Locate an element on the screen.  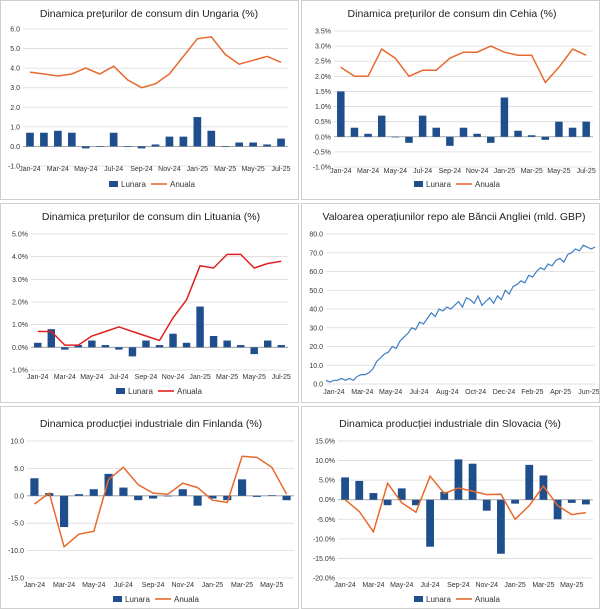
x-tick-label: Apr-25 is located at coordinates (560, 392).